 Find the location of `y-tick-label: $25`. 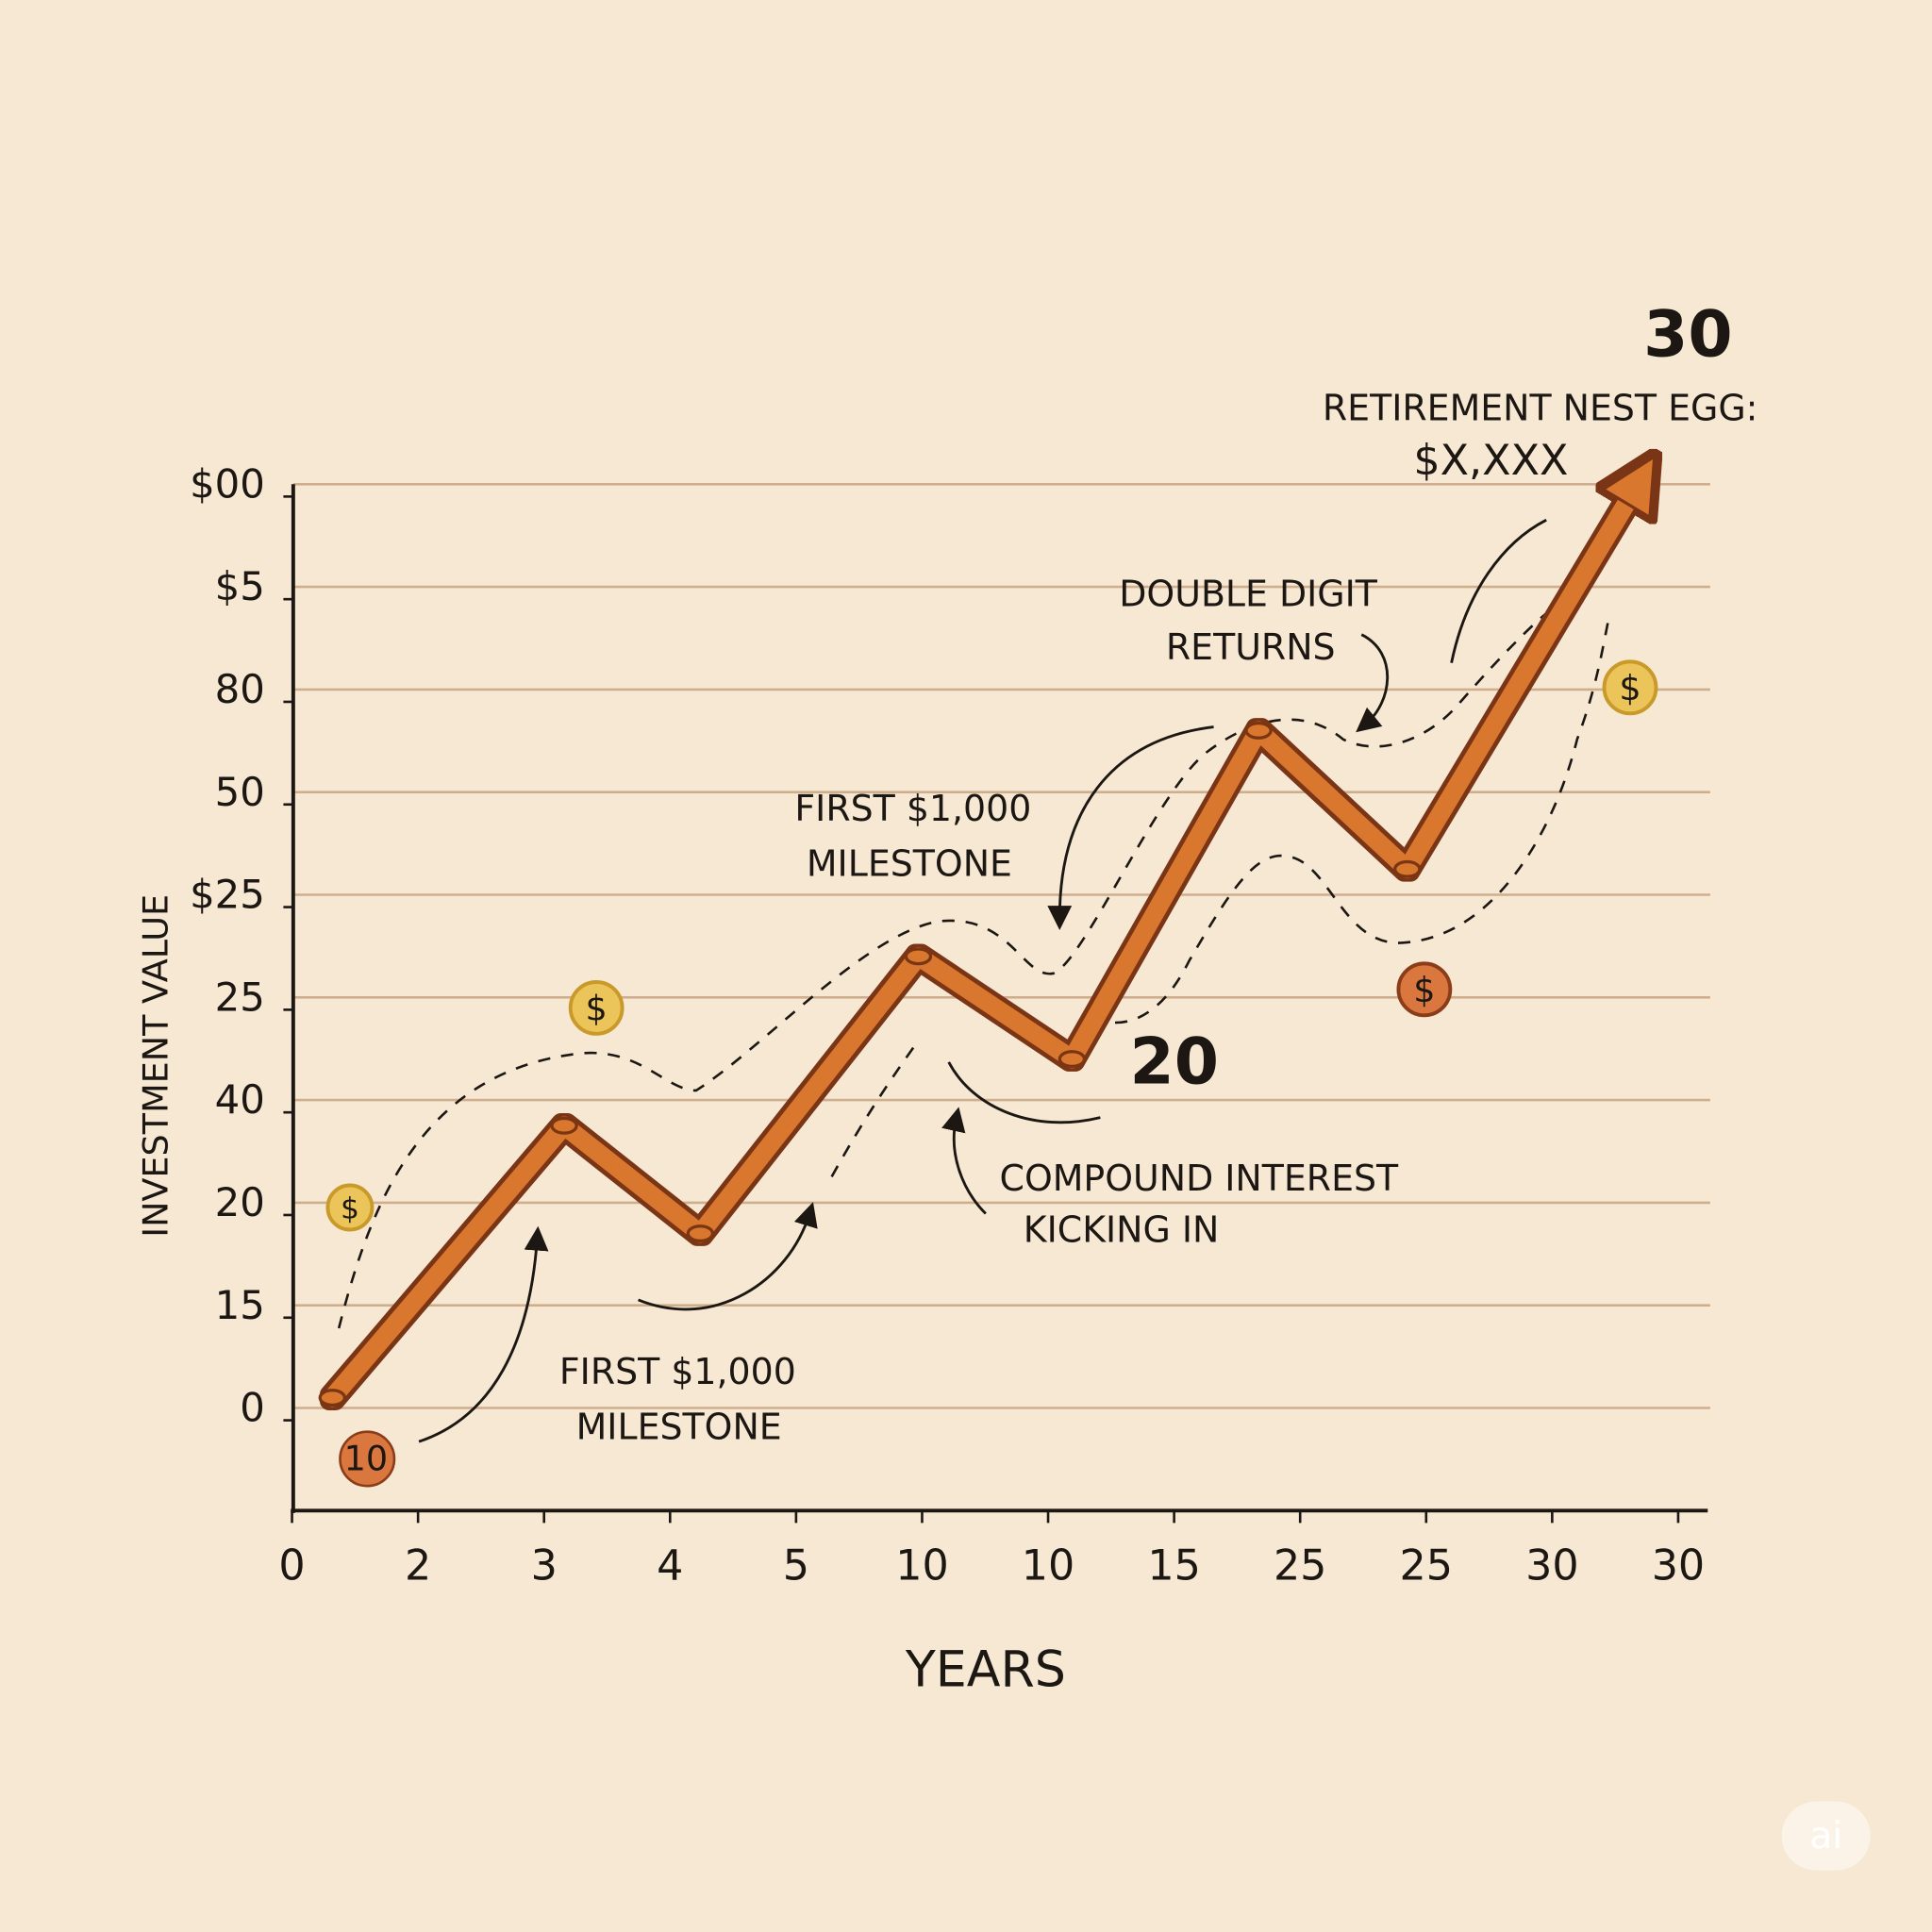

y-tick-label: $25 is located at coordinates (228, 895).